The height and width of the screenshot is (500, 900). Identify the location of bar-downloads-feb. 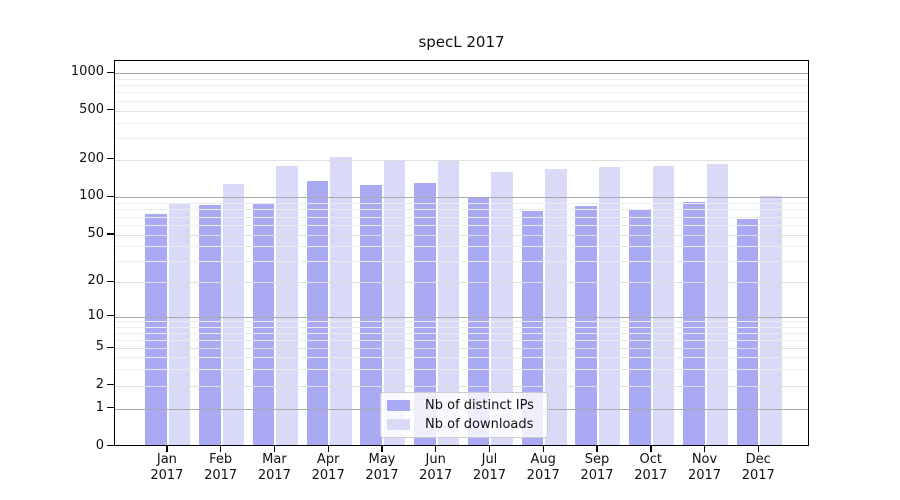
(233, 314).